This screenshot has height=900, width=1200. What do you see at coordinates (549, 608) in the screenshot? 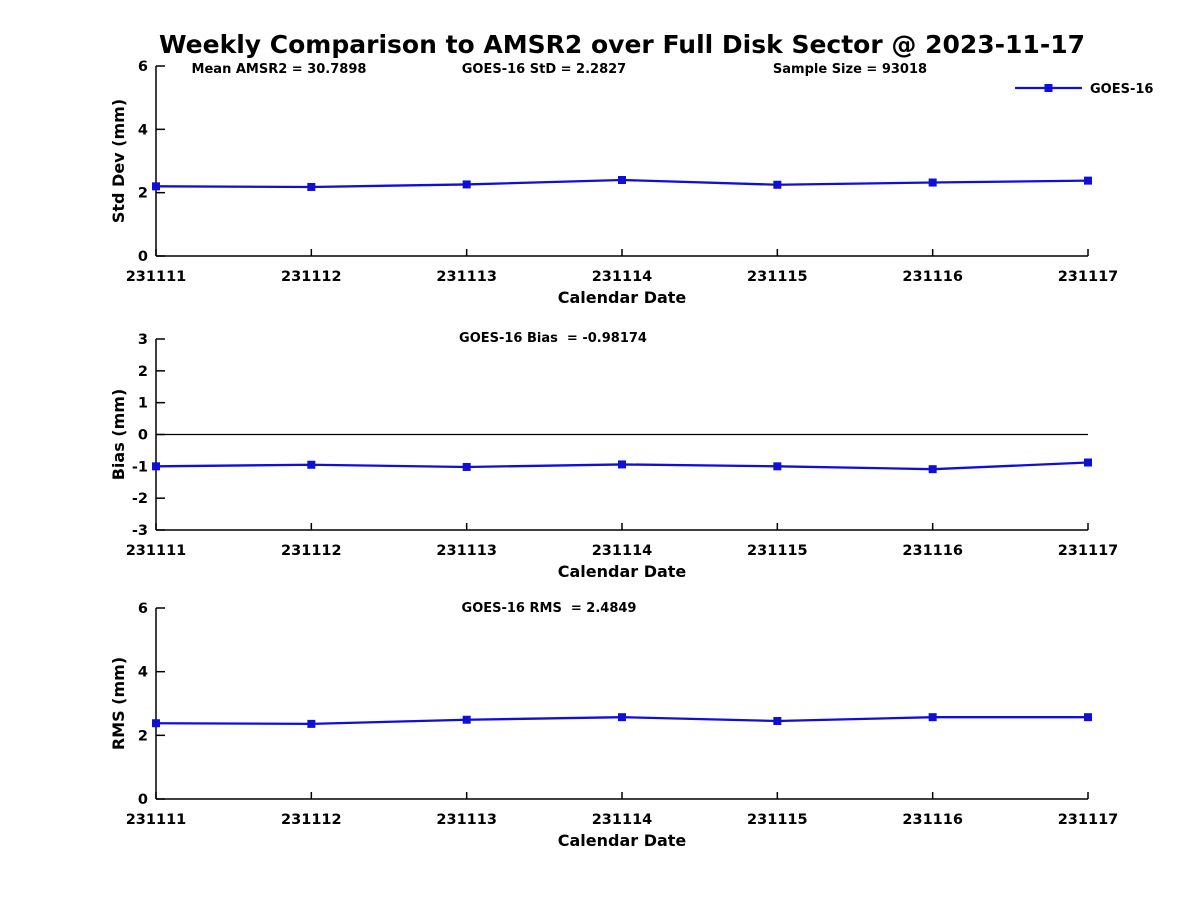
I see `annotation-1: GOES-16 RMS = 2.4849` at bounding box center [549, 608].